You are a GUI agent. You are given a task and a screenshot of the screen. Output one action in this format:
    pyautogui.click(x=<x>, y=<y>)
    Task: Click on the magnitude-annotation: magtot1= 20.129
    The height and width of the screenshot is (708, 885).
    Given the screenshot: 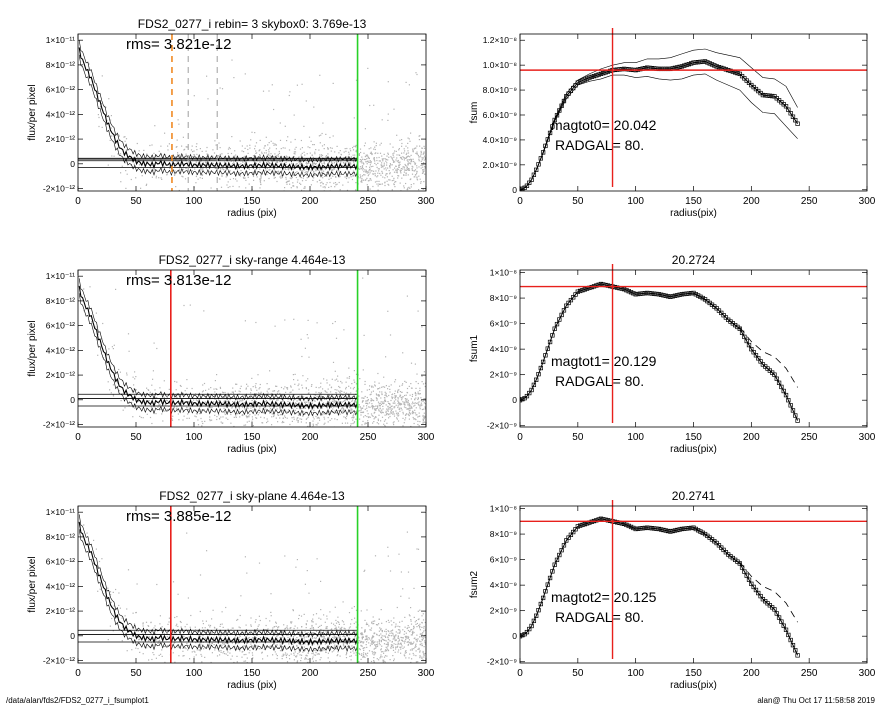 What is the action you would take?
    pyautogui.click(x=604, y=361)
    